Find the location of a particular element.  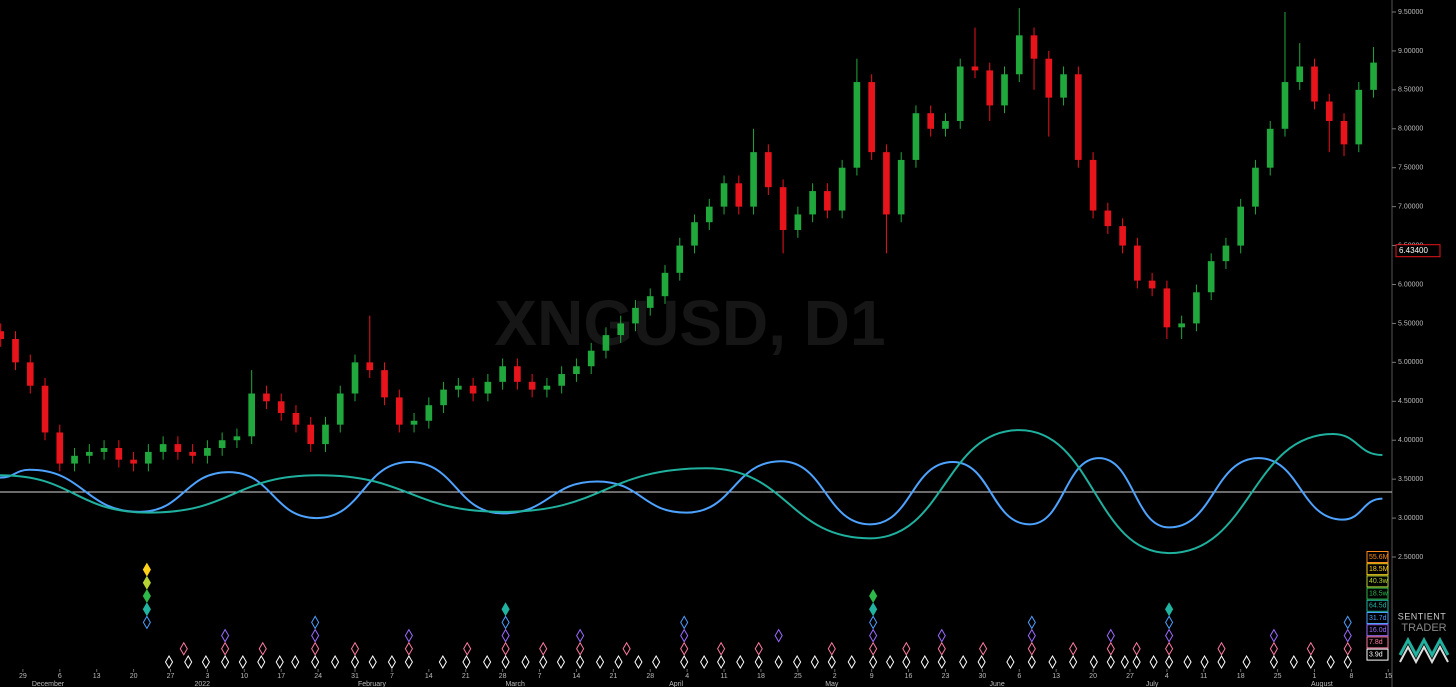

x-tick-label: 15 is located at coordinates (1388, 676).